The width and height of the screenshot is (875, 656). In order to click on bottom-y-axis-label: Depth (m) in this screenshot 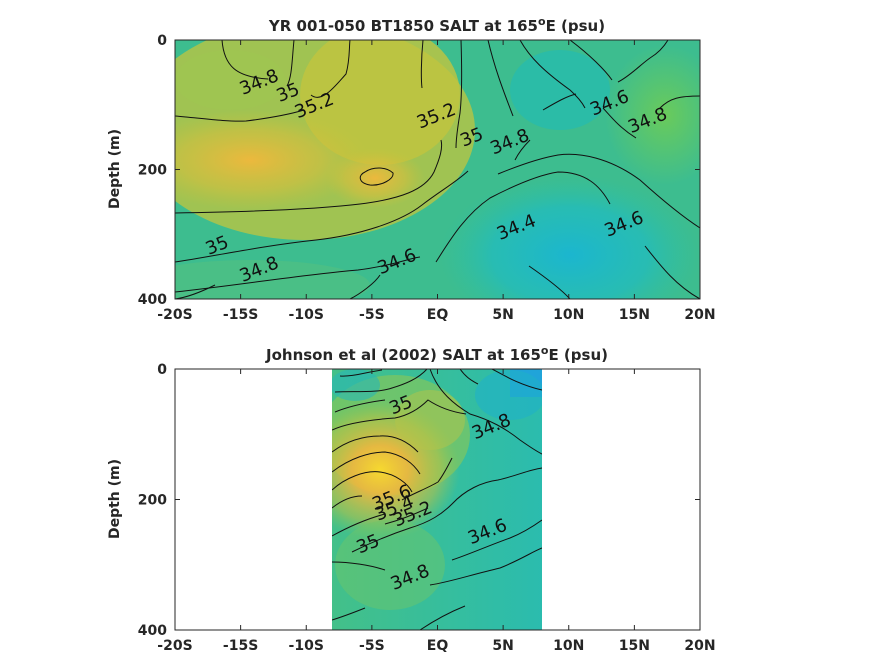, I will do `click(115, 499)`.